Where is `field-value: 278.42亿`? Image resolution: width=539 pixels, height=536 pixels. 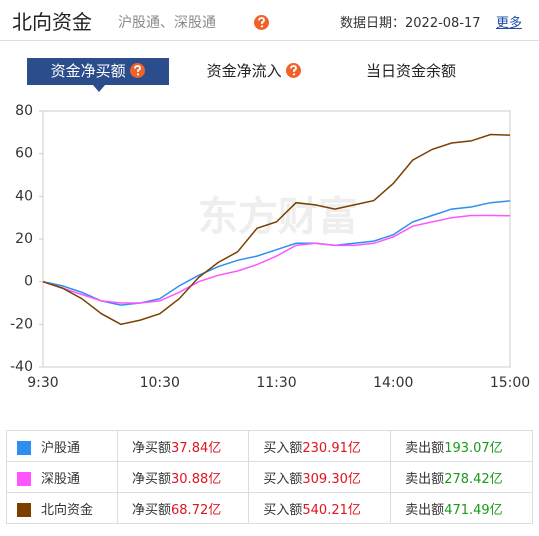
field-value: 278.42亿 is located at coordinates (473, 479).